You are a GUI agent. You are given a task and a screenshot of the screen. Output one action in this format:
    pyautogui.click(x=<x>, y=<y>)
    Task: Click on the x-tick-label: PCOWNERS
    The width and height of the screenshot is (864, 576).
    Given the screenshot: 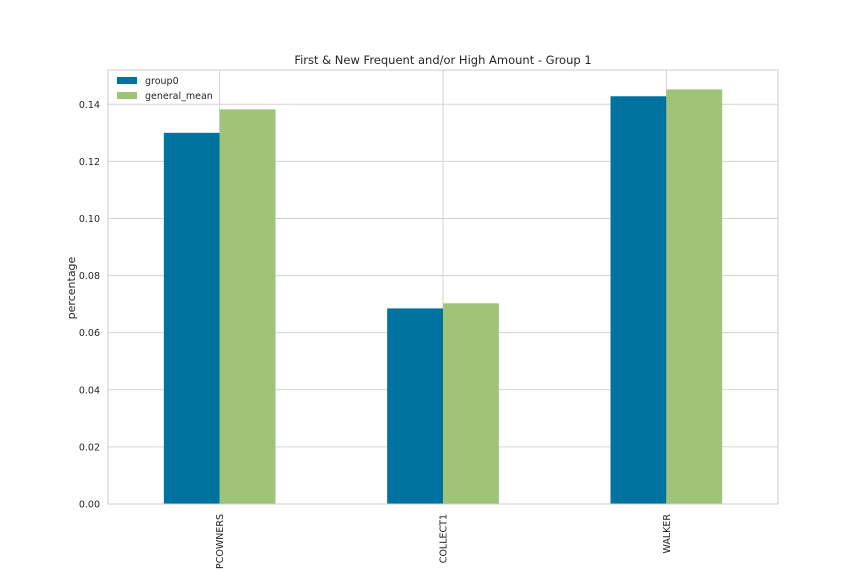 What is the action you would take?
    pyautogui.click(x=220, y=541)
    